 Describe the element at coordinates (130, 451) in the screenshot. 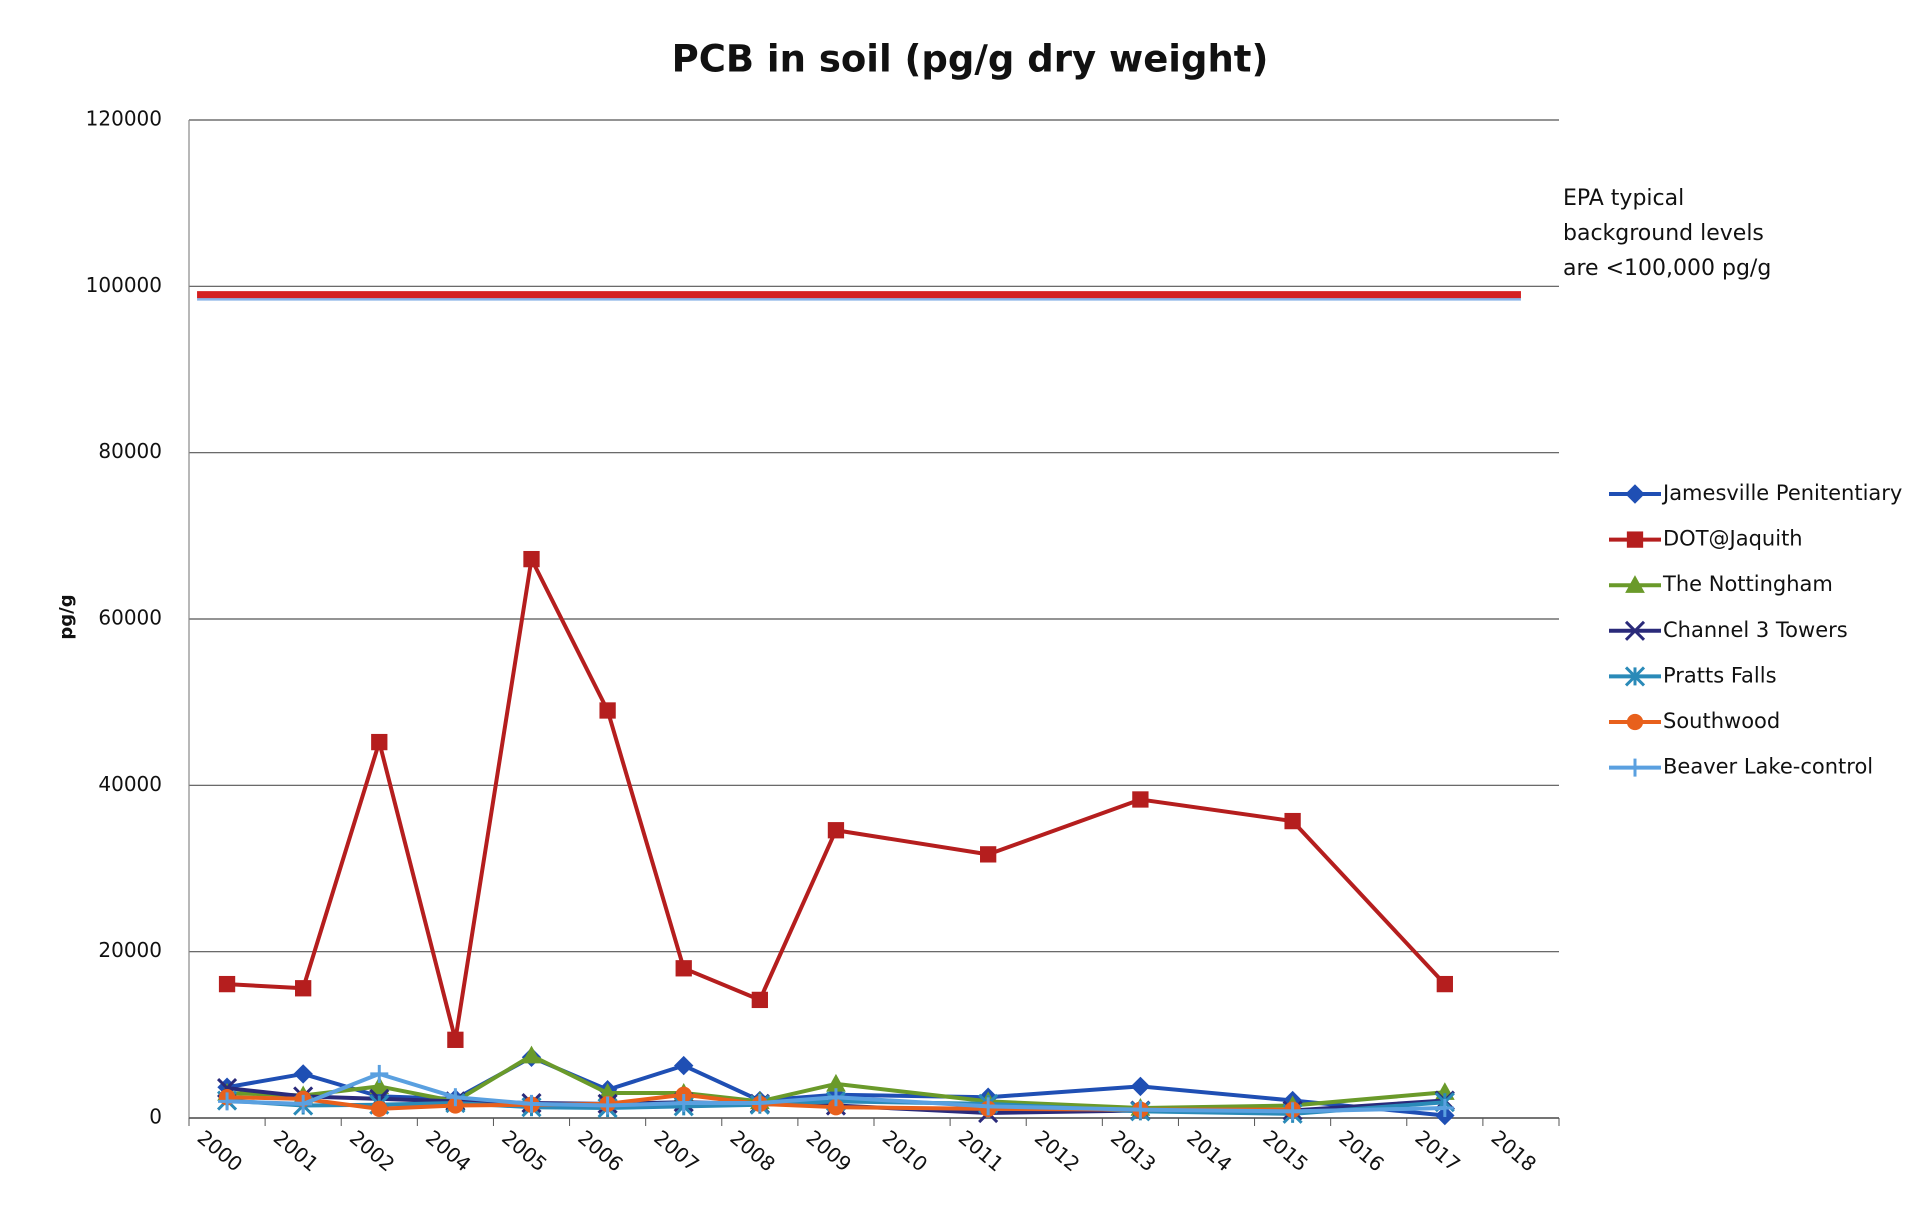

I see `y-tick-label: 80000` at that location.